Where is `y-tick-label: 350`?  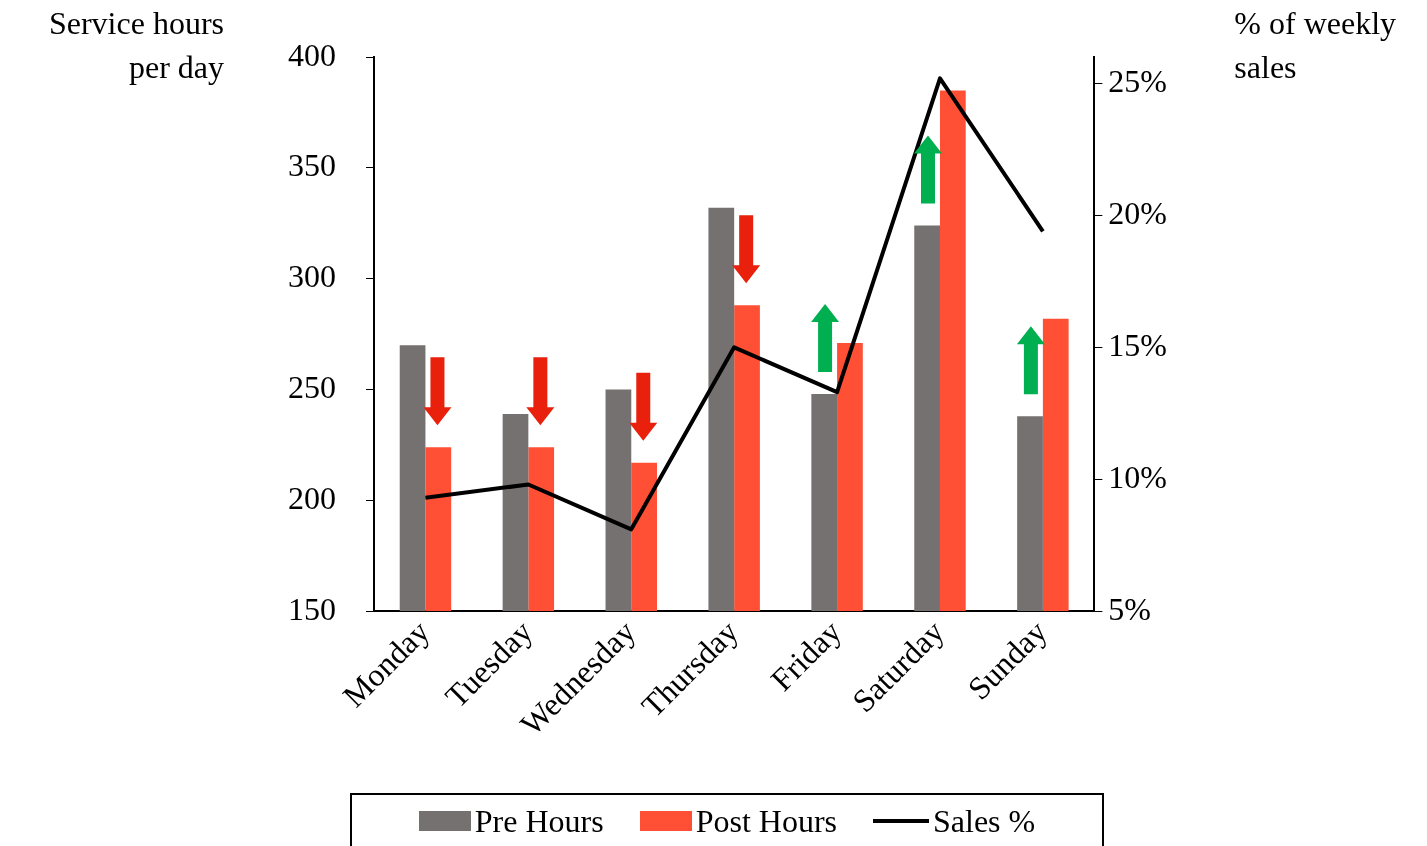
y-tick-label: 350 is located at coordinates (312, 165).